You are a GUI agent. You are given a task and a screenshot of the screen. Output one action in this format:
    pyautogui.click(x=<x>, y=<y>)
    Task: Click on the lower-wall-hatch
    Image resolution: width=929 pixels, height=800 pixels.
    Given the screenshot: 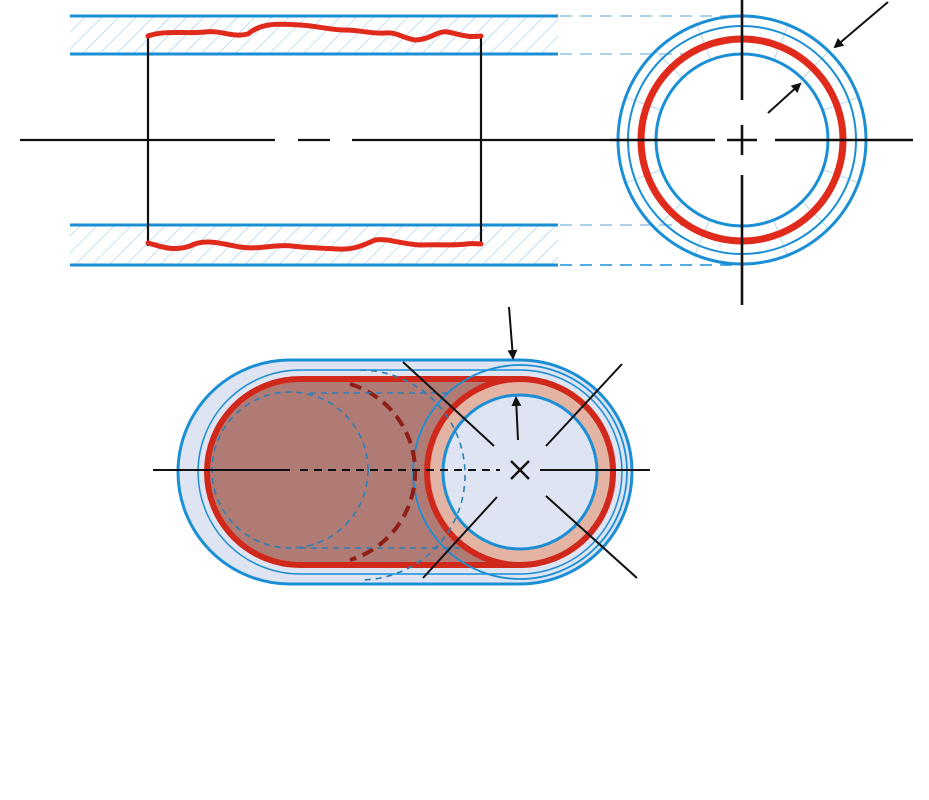 What is the action you would take?
    pyautogui.click(x=314, y=245)
    